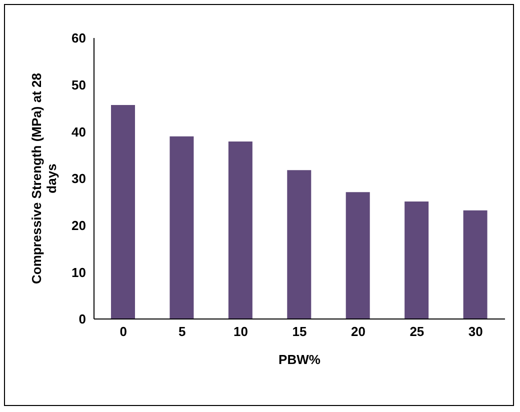  Describe the element at coordinates (123, 332) in the screenshot. I see `x-tick-label: 0` at that location.